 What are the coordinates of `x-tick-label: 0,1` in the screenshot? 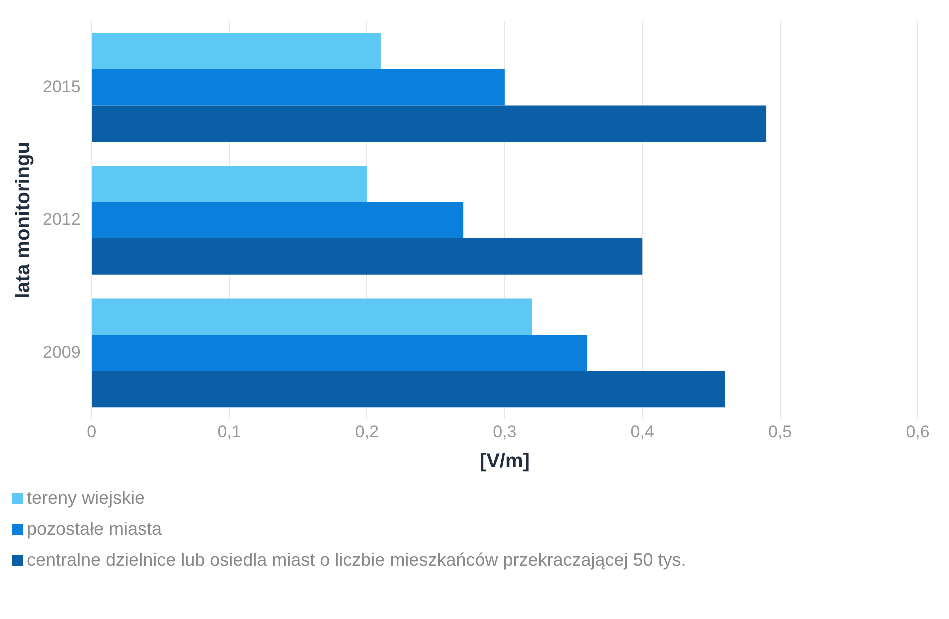 It's located at (230, 432).